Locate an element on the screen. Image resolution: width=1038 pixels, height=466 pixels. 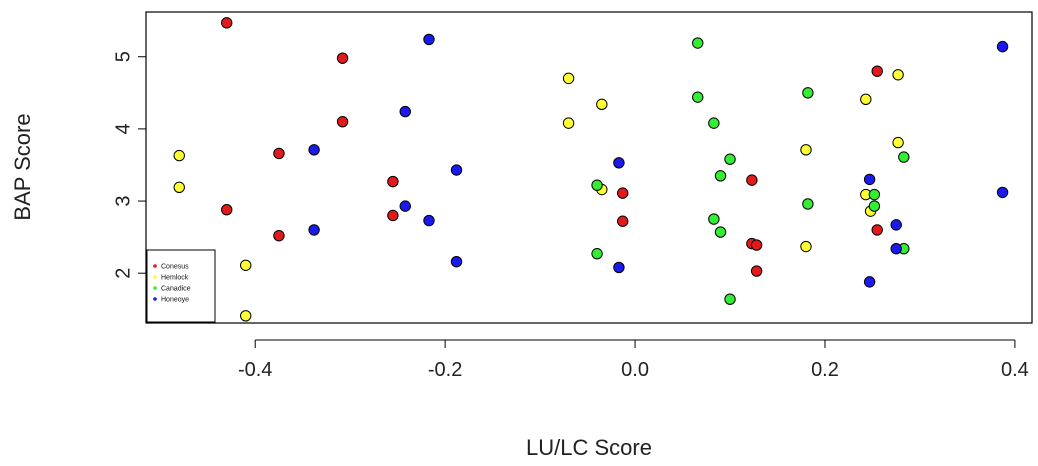
y-tick-label: 5 is located at coordinates (123, 56).